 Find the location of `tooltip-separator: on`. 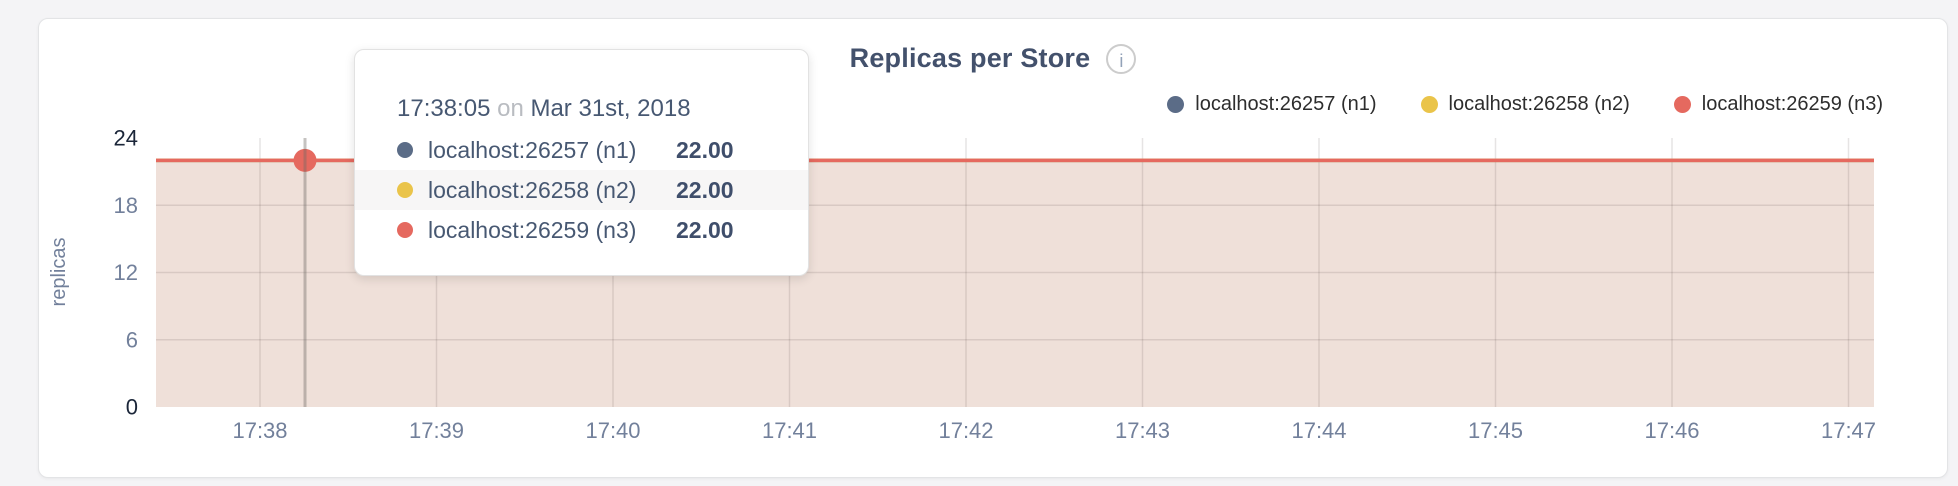

tooltip-separator: on is located at coordinates (510, 108).